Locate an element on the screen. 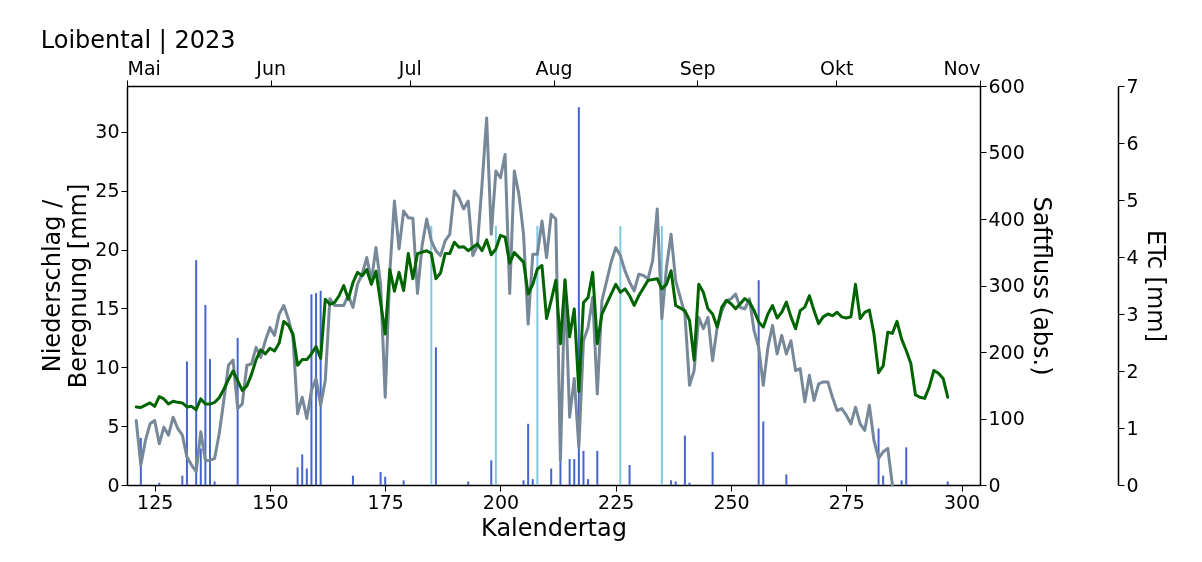 This screenshot has width=1202, height=562. y-axis-title: Niederschlag / Beregnung [mm] is located at coordinates (65, 286).